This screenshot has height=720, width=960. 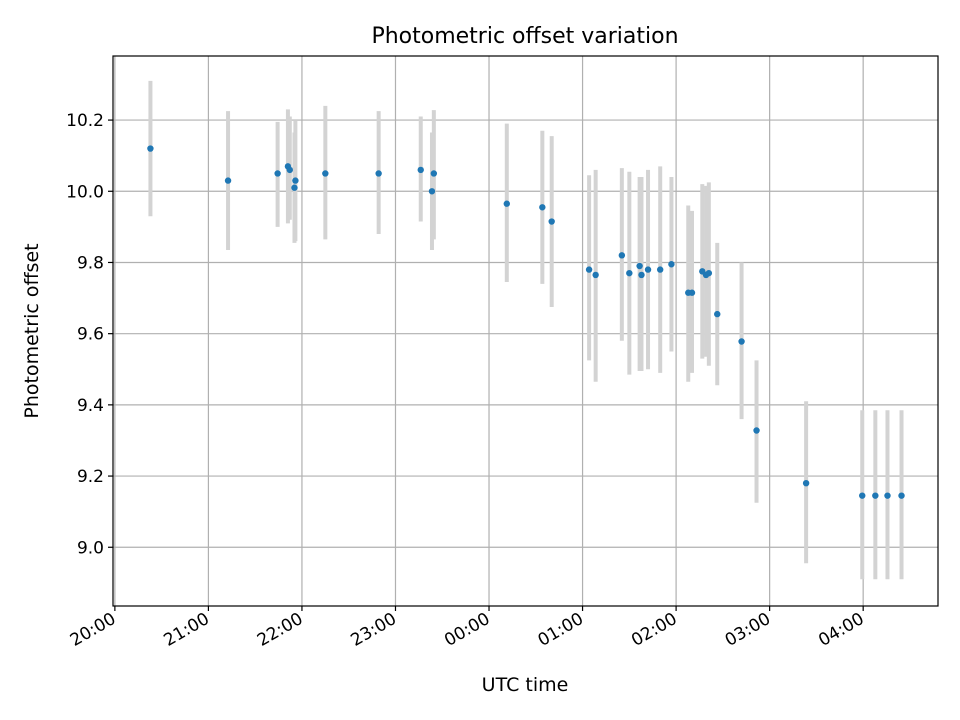 What do you see at coordinates (90, 263) in the screenshot?
I see `y-tick-label: 9.8` at bounding box center [90, 263].